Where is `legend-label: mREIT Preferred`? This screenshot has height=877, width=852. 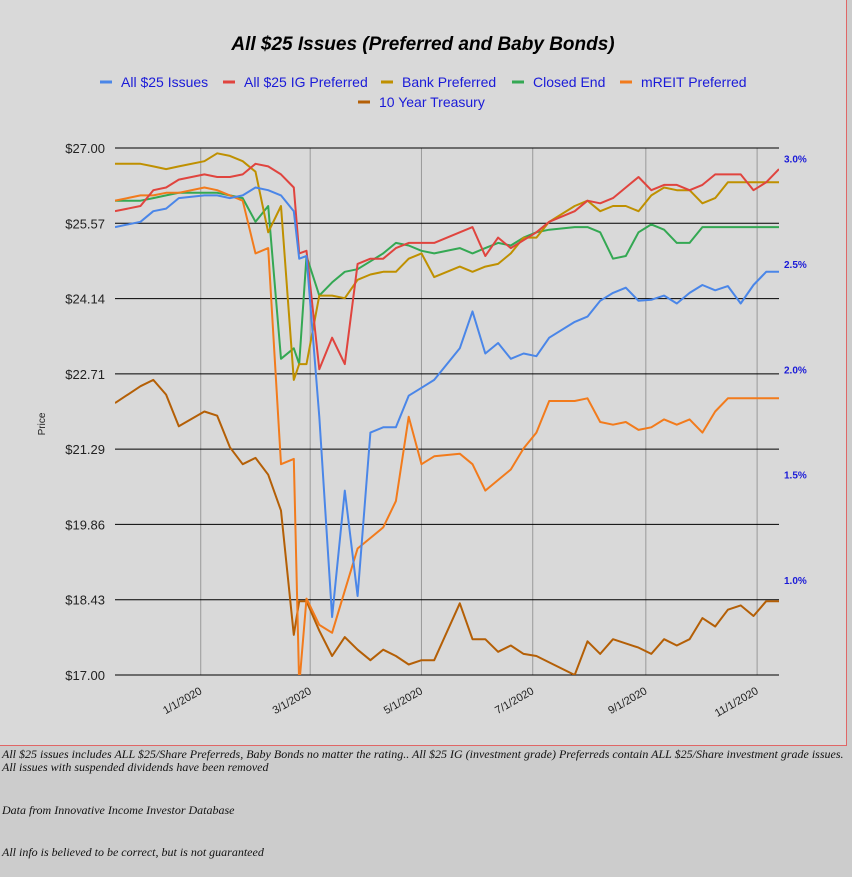
legend-label: mREIT Preferred is located at coordinates (694, 82).